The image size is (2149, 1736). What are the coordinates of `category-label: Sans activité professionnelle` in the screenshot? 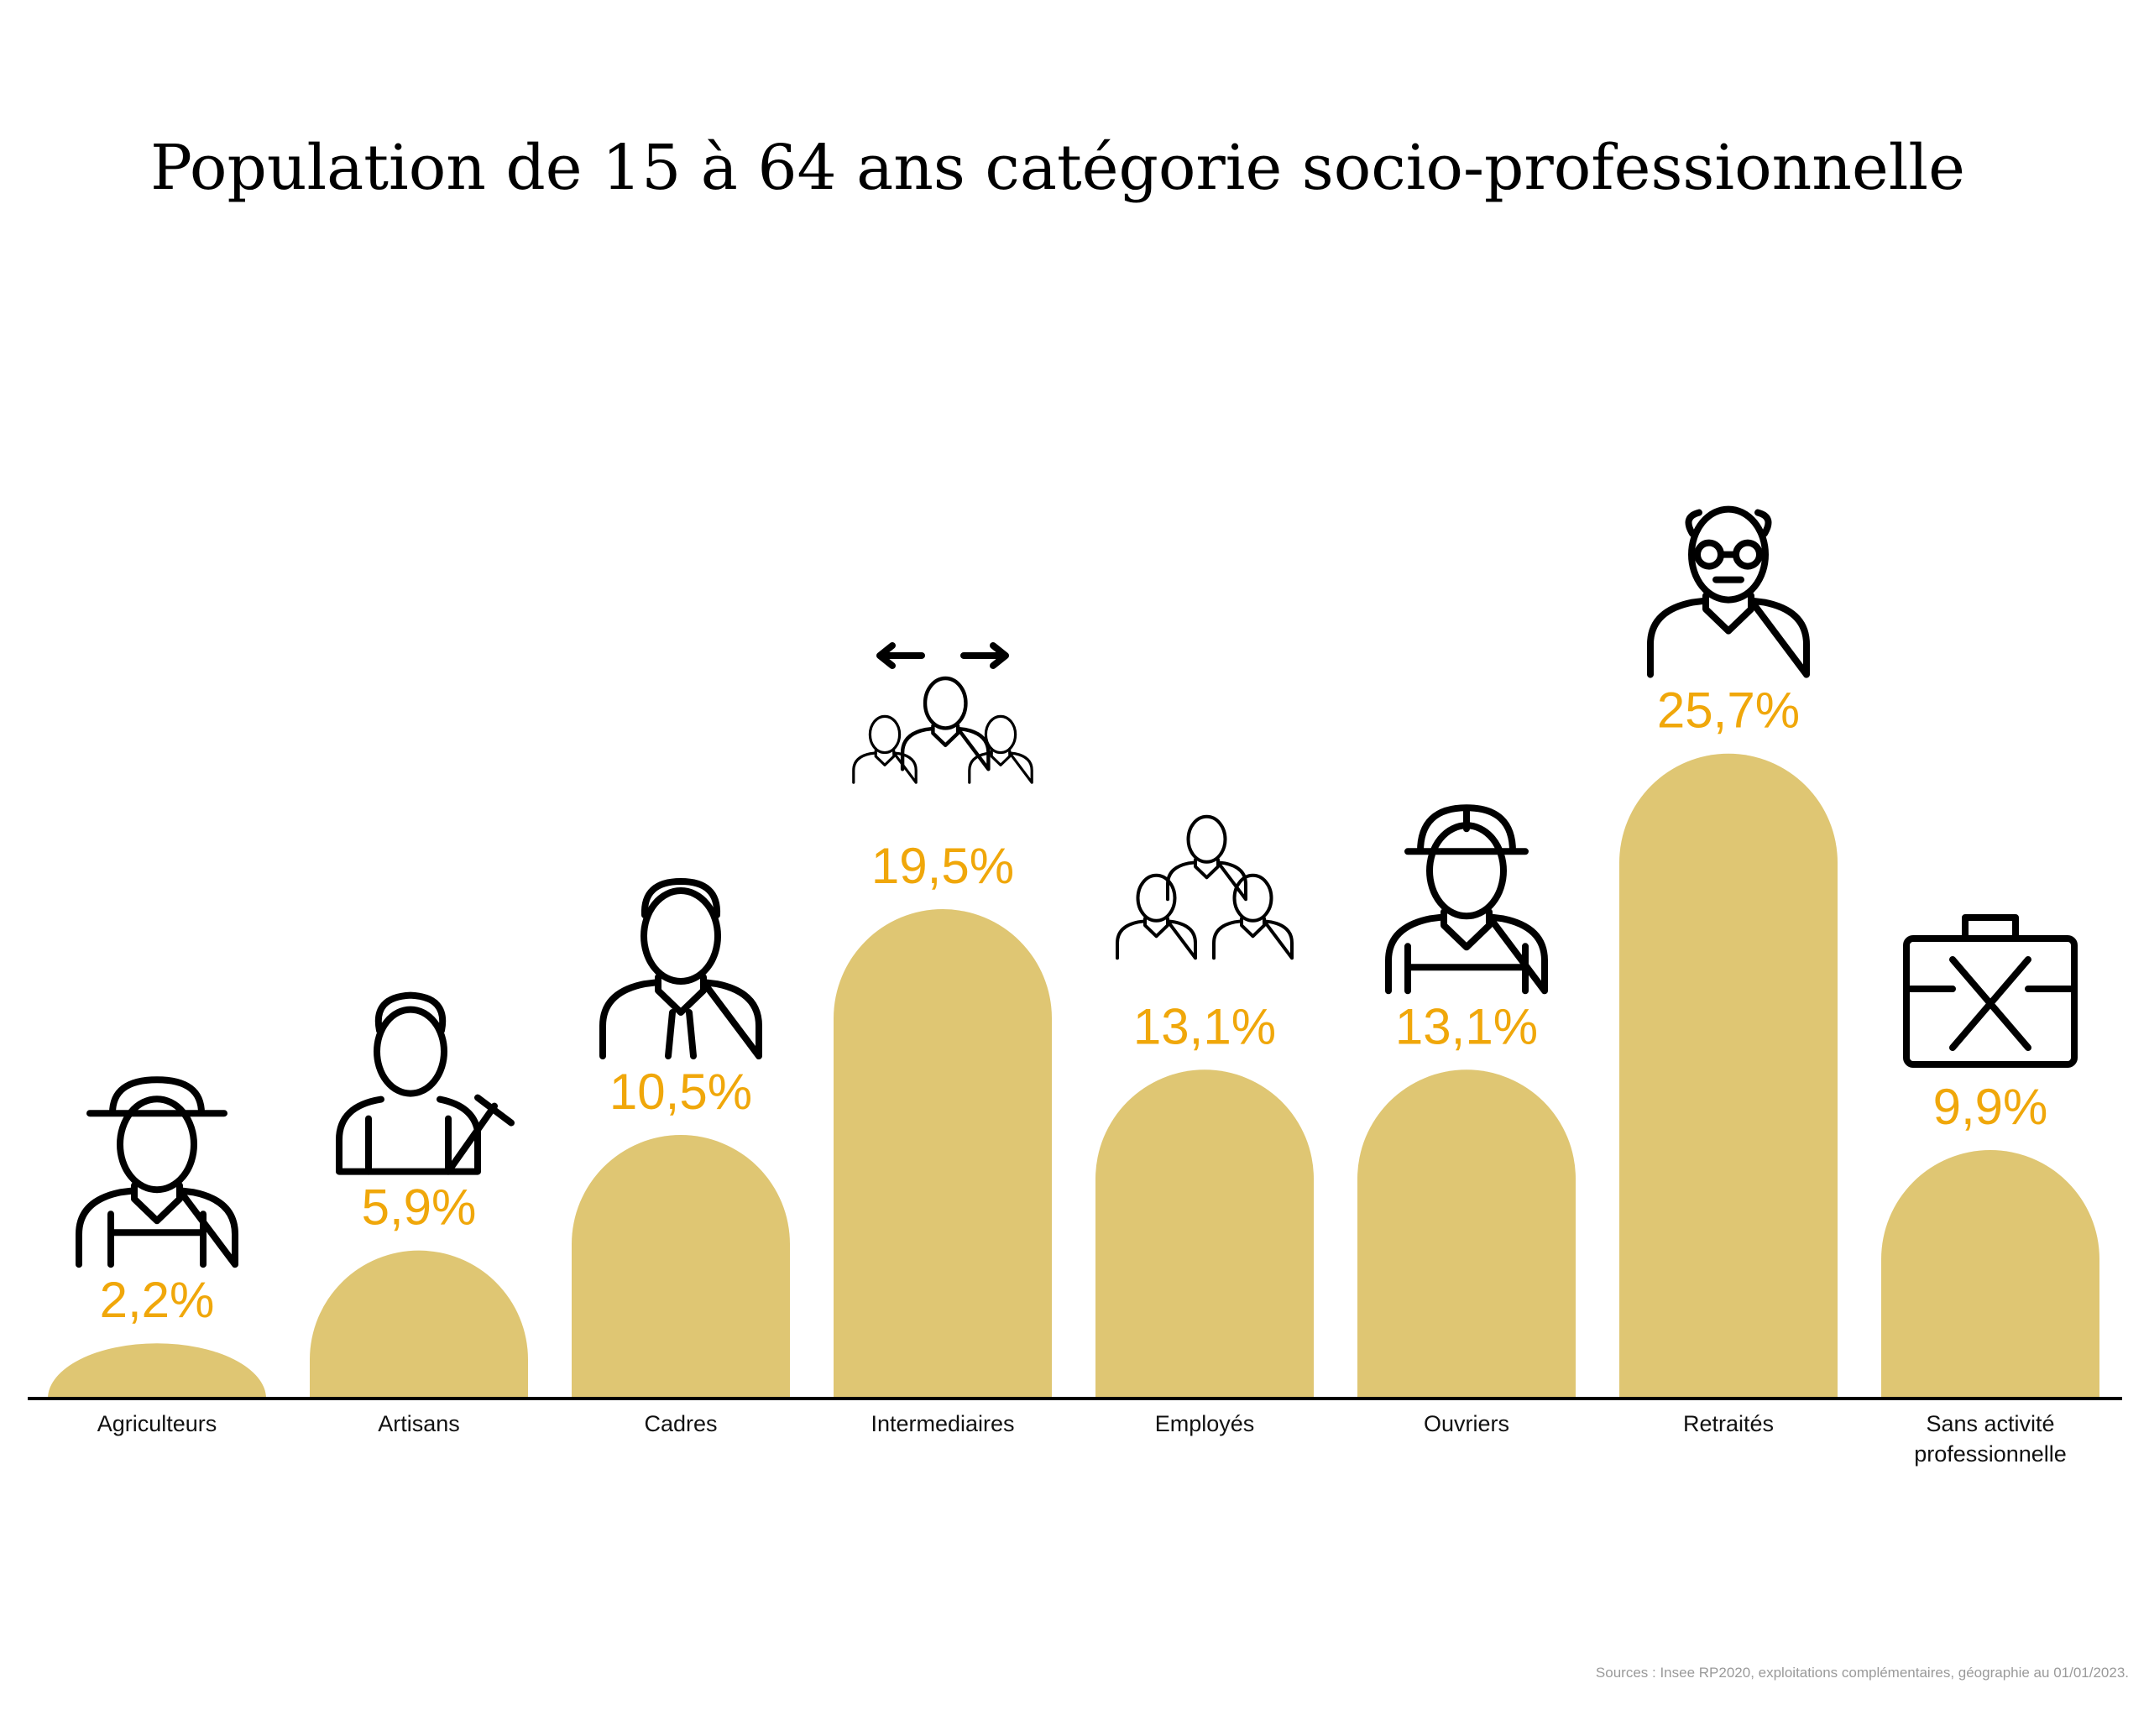 It's located at (1991, 1439).